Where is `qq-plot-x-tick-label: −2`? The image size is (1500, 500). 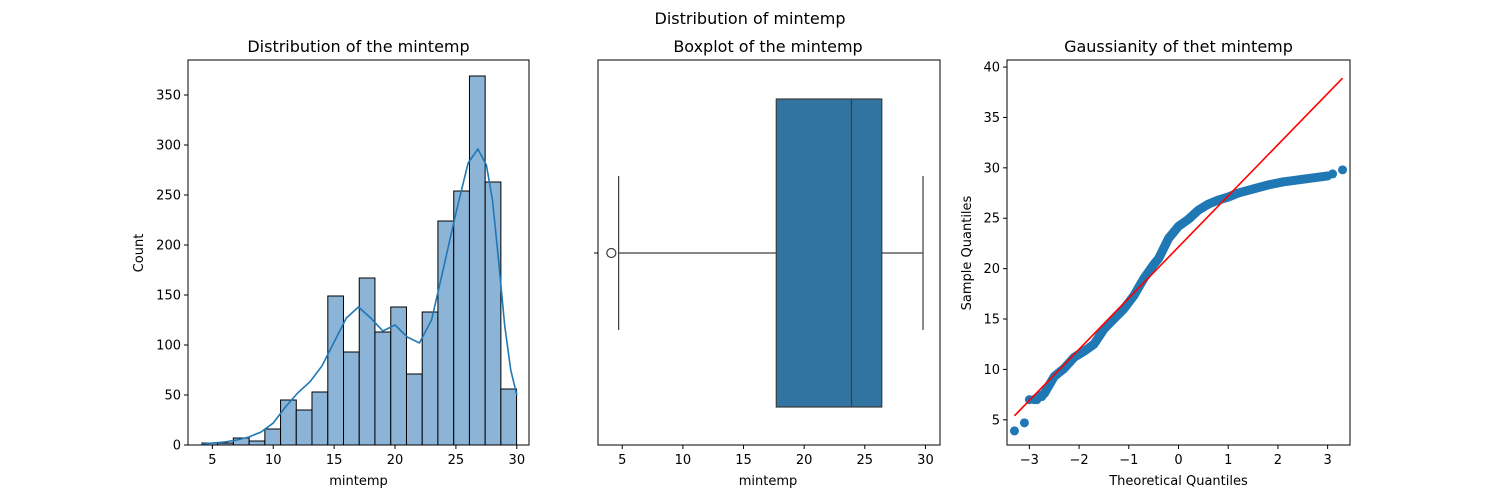
qq-plot-x-tick-label: −2 is located at coordinates (1078, 460).